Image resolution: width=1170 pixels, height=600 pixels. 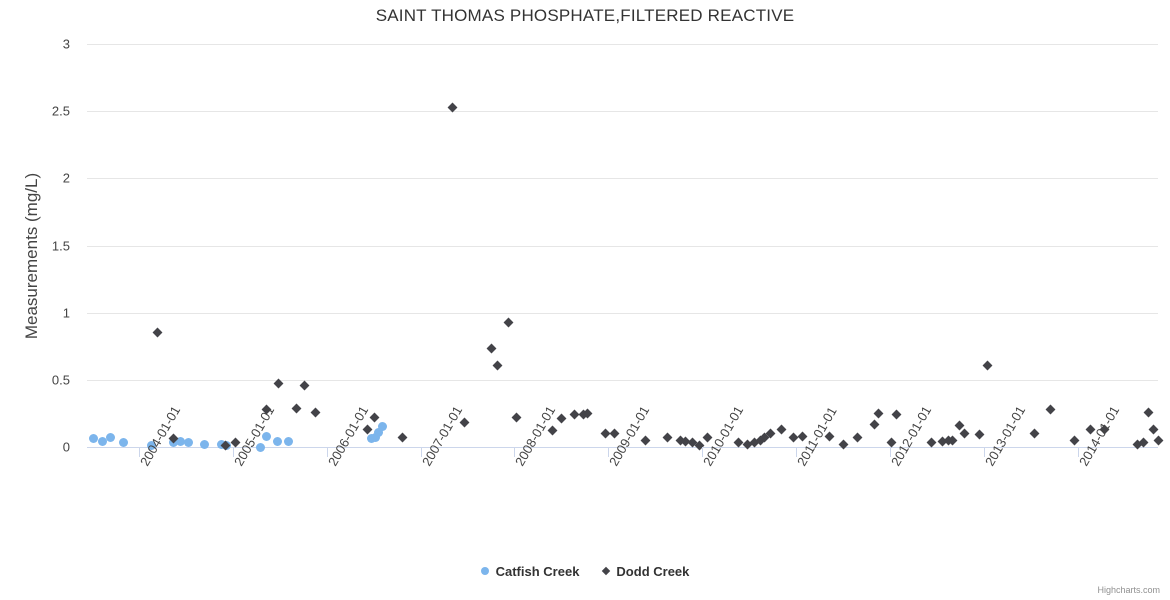 I want to click on circle-marker-icon, so click(x=484, y=571).